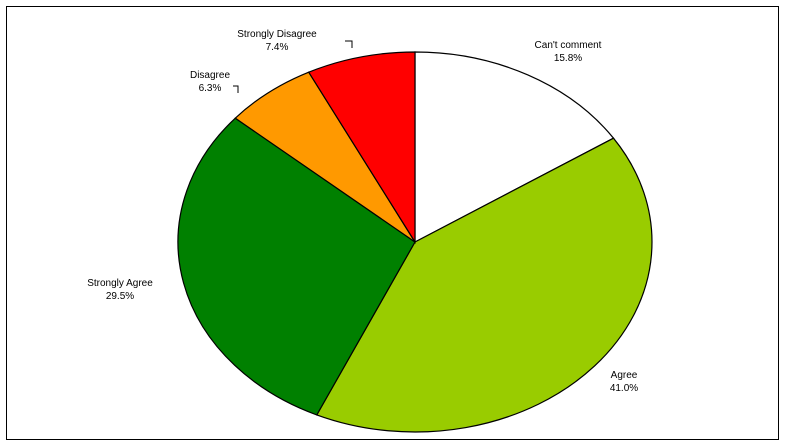 The width and height of the screenshot is (787, 448). Describe the element at coordinates (210, 88) in the screenshot. I see `slice-value-disagree: 6.3%` at that location.